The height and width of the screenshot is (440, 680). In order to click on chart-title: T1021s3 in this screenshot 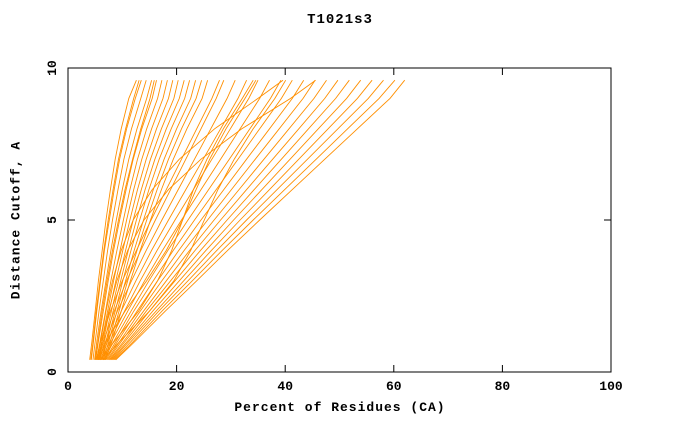, I will do `click(340, 20)`.